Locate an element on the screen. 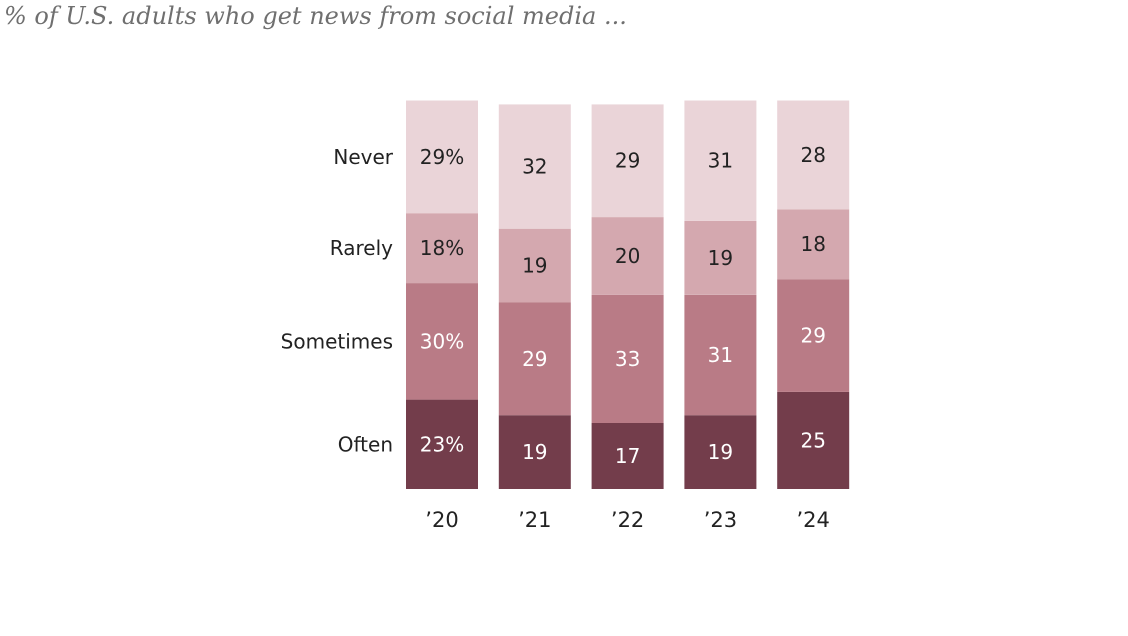  data-label-often-1: 23% is located at coordinates (442, 444).